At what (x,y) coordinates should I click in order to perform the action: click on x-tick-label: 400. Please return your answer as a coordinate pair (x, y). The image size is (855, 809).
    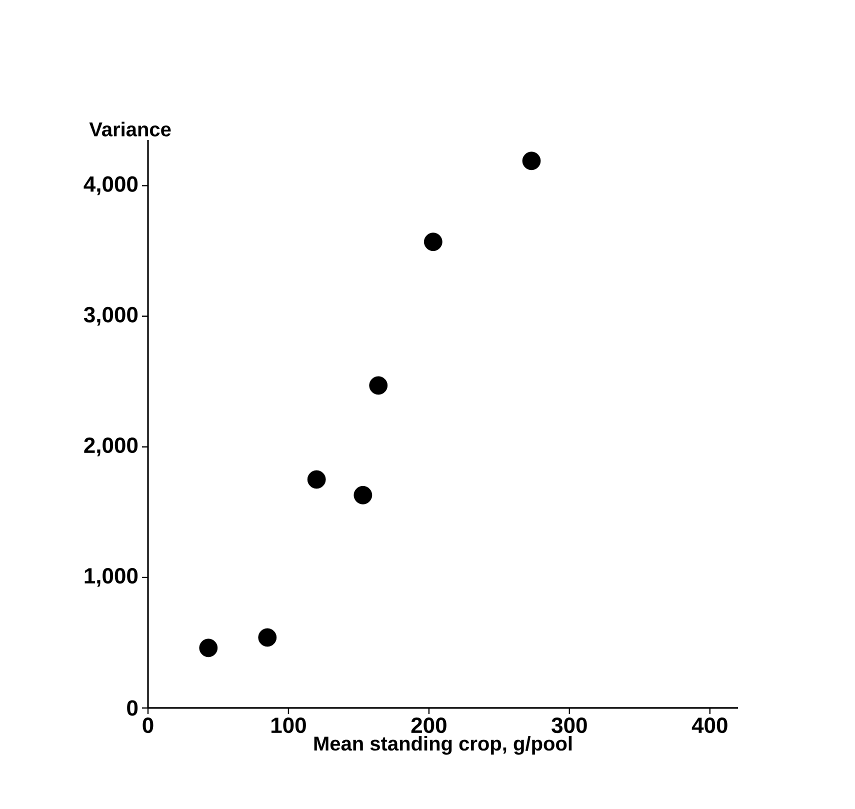
    Looking at the image, I should click on (710, 726).